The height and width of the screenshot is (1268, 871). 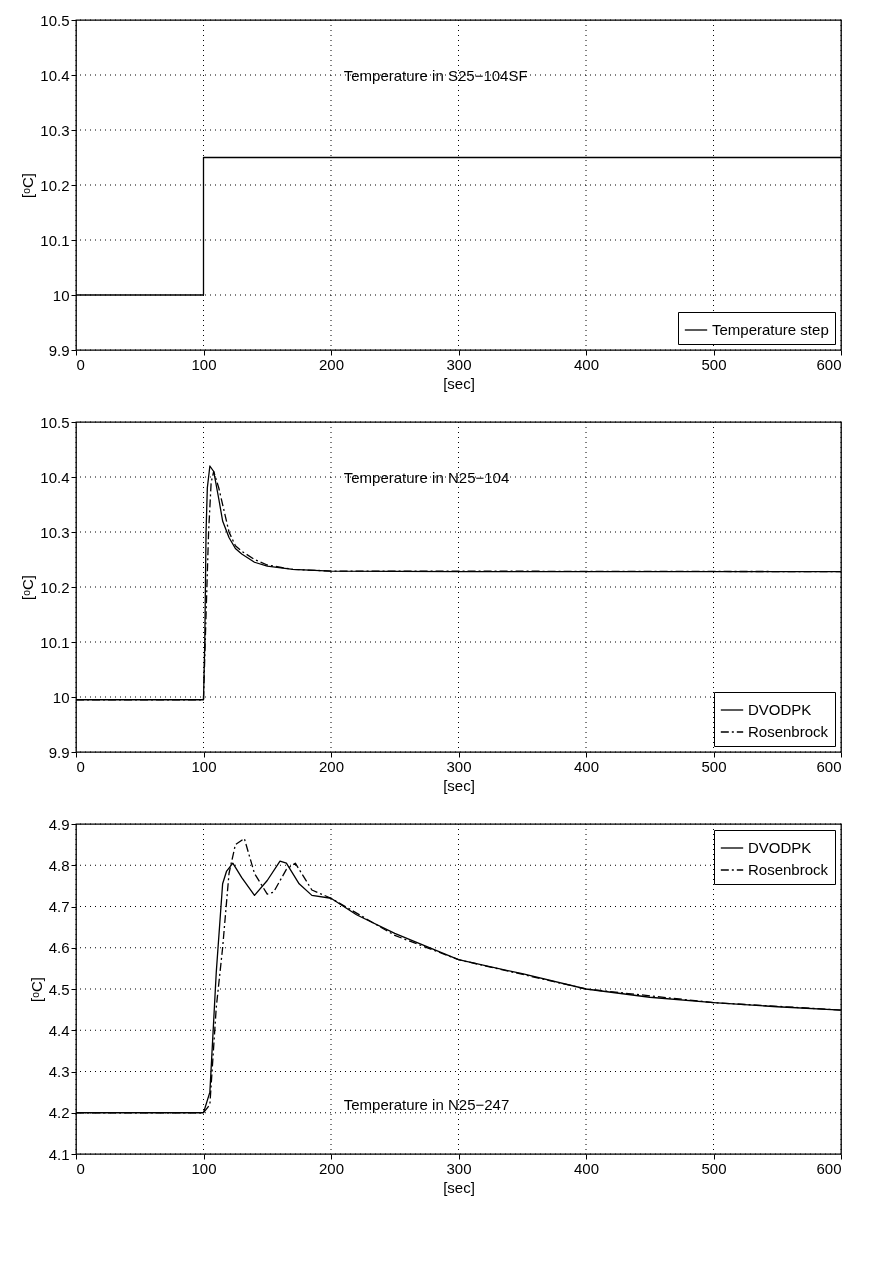 I want to click on y-tick-label: 4.8, so click(x=59, y=865).